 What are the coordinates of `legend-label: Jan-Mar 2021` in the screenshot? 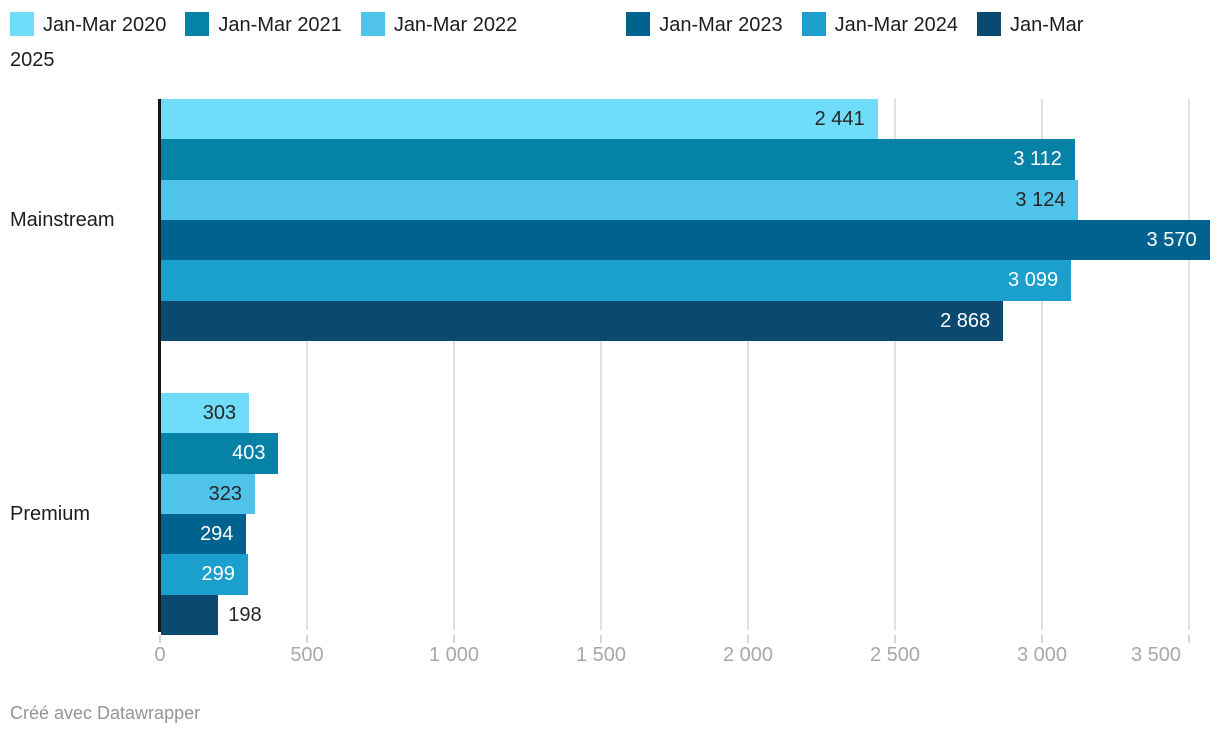 It's located at (280, 25).